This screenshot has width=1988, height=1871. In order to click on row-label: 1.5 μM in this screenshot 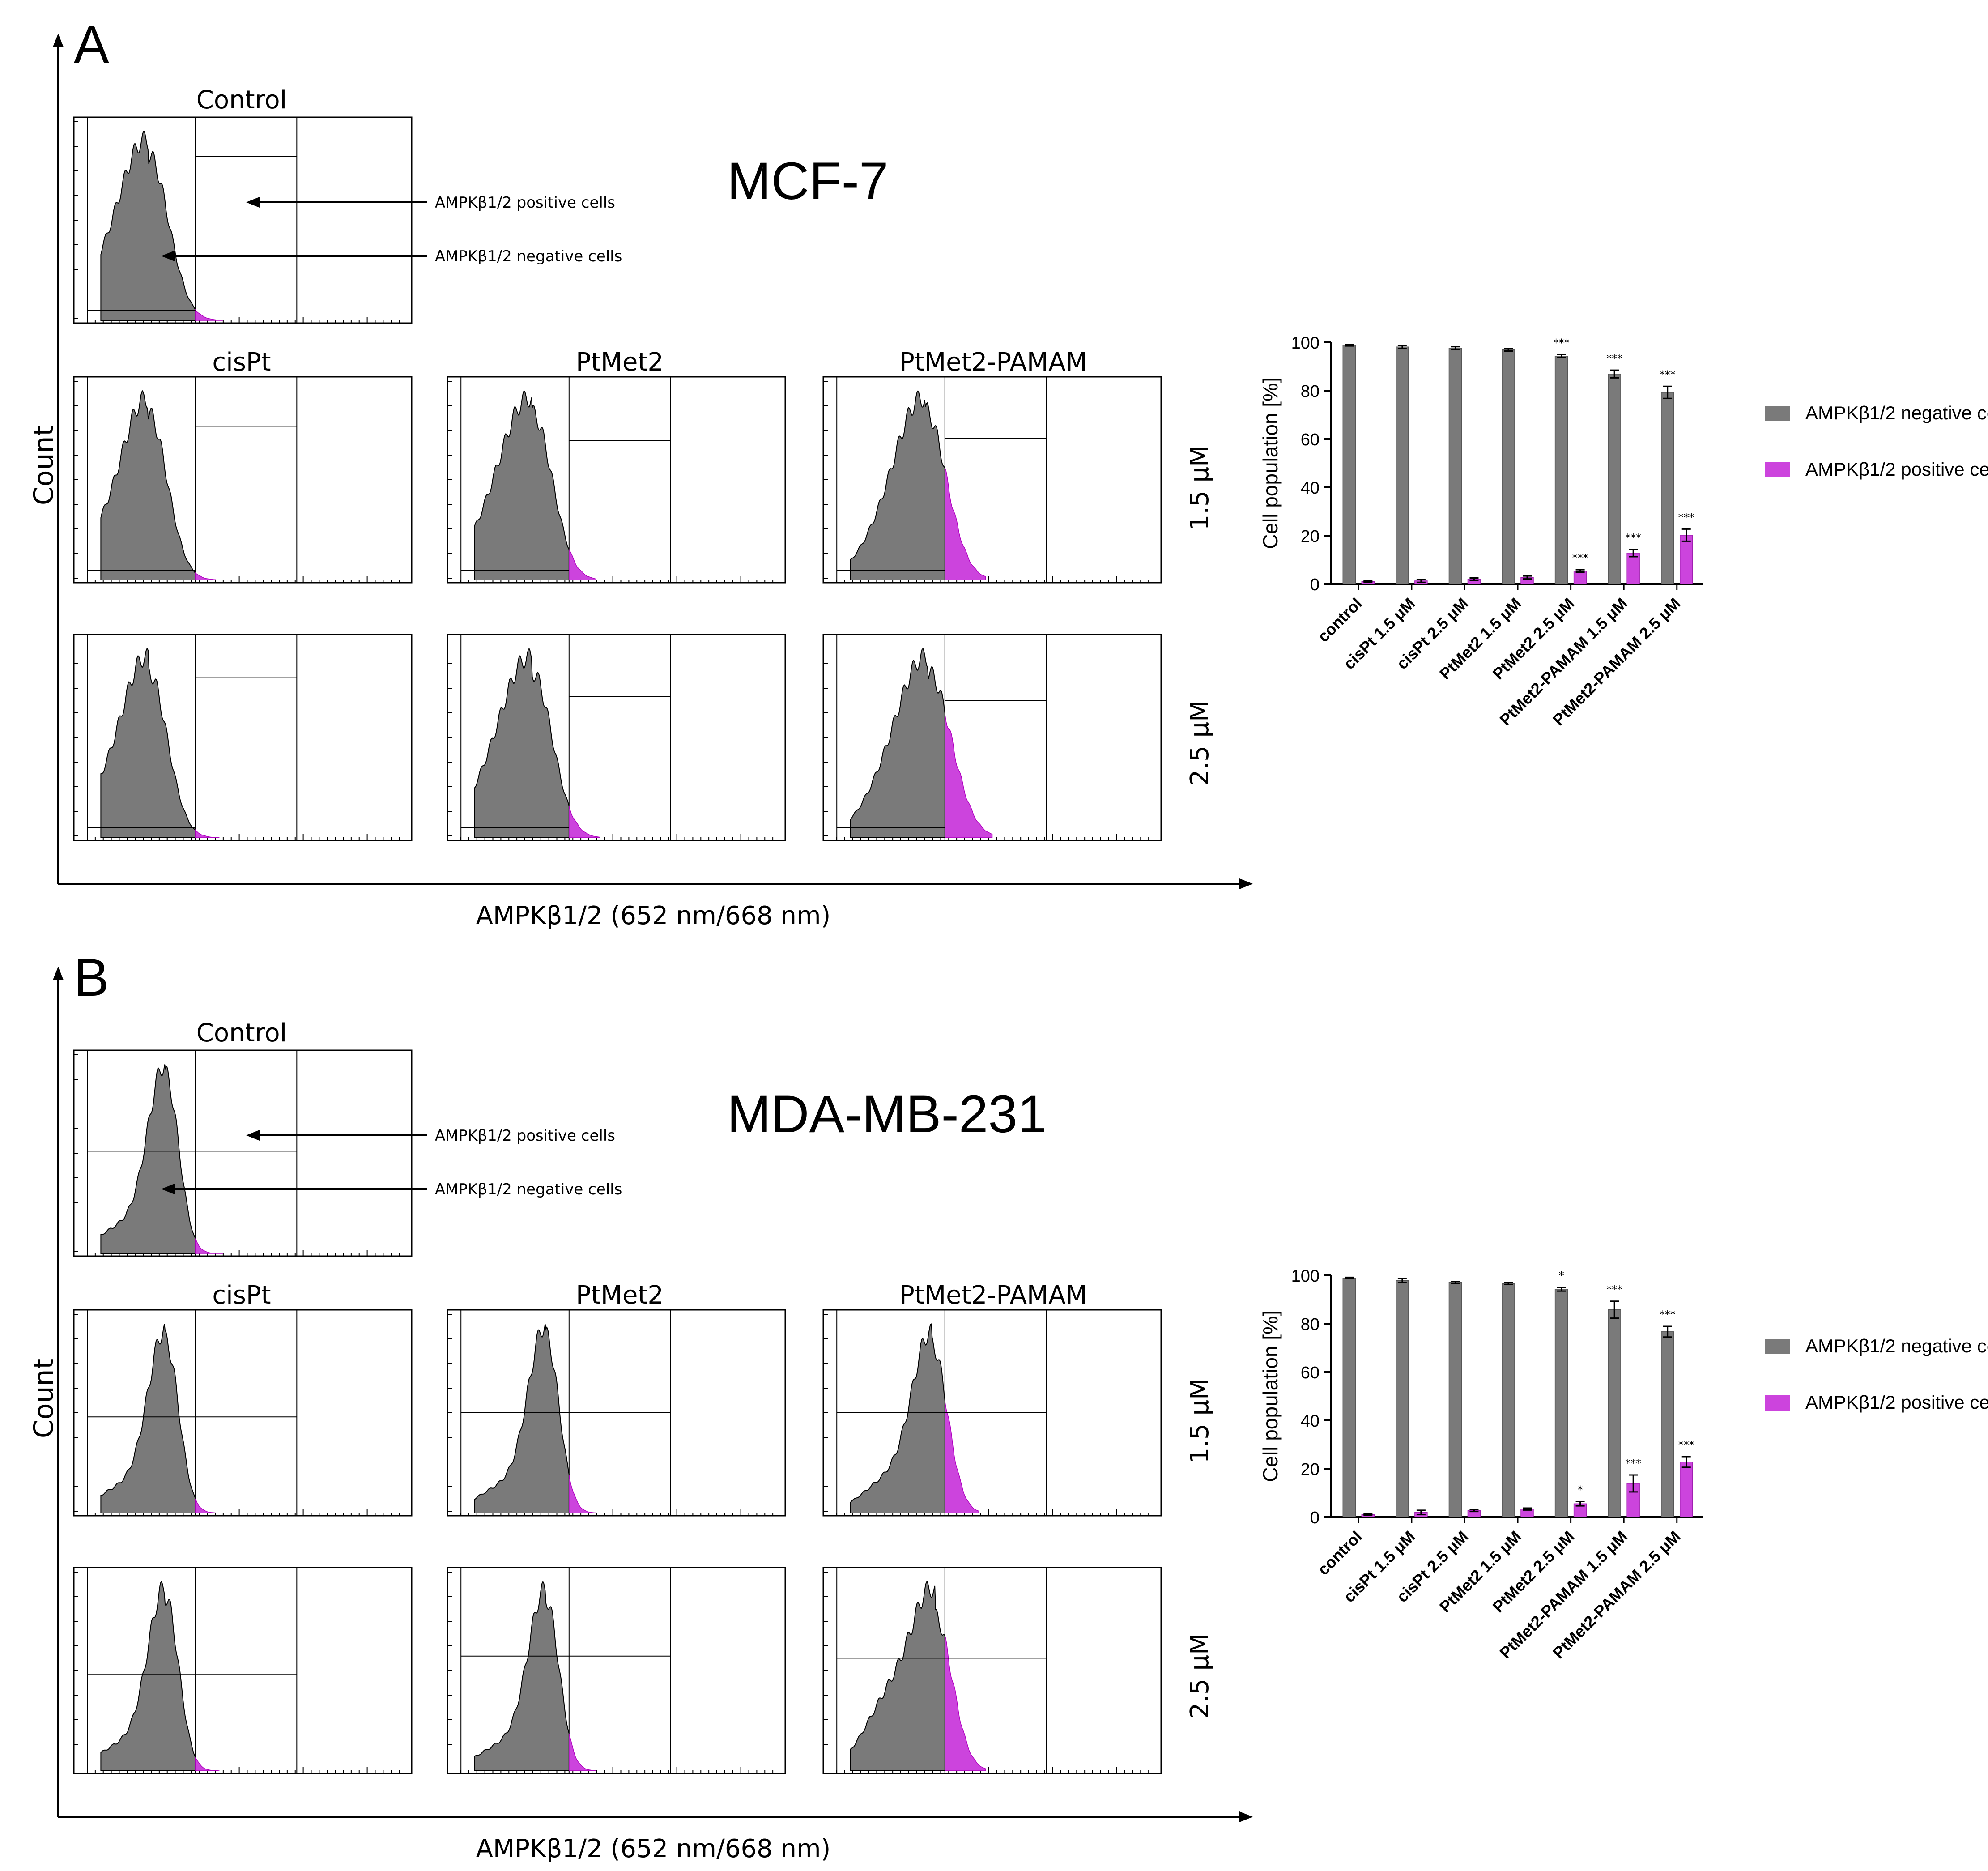, I will do `click(1199, 1421)`.